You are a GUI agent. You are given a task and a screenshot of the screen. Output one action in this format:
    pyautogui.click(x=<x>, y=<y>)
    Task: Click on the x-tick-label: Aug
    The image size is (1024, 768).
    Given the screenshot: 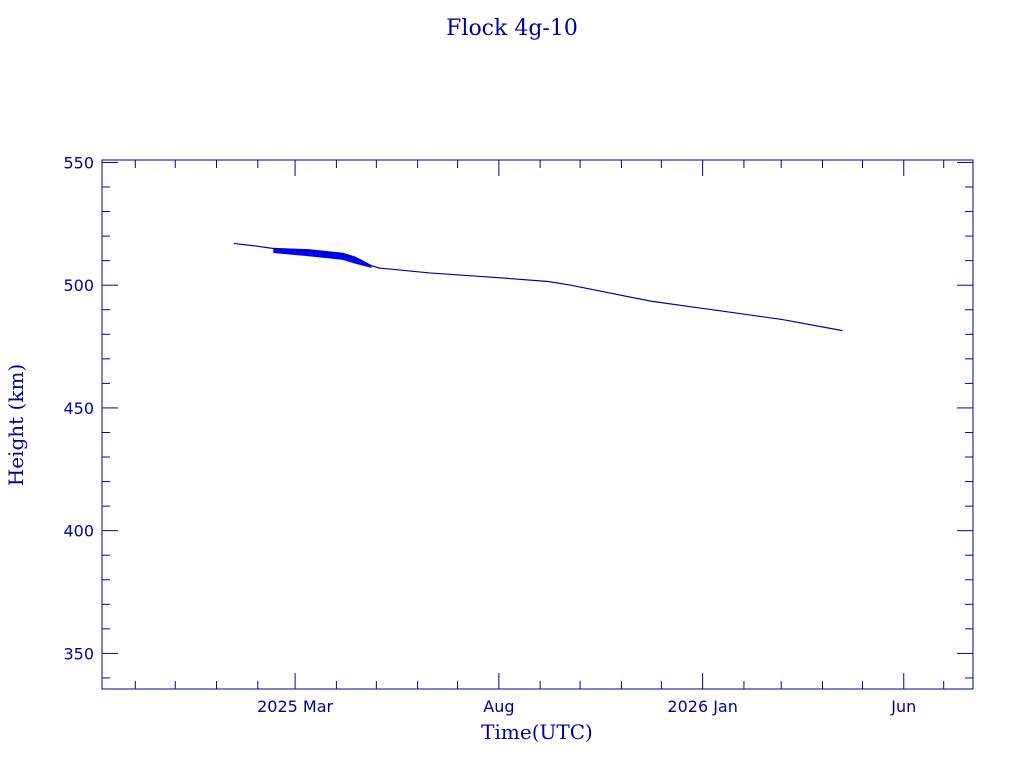 What is the action you would take?
    pyautogui.click(x=498, y=706)
    